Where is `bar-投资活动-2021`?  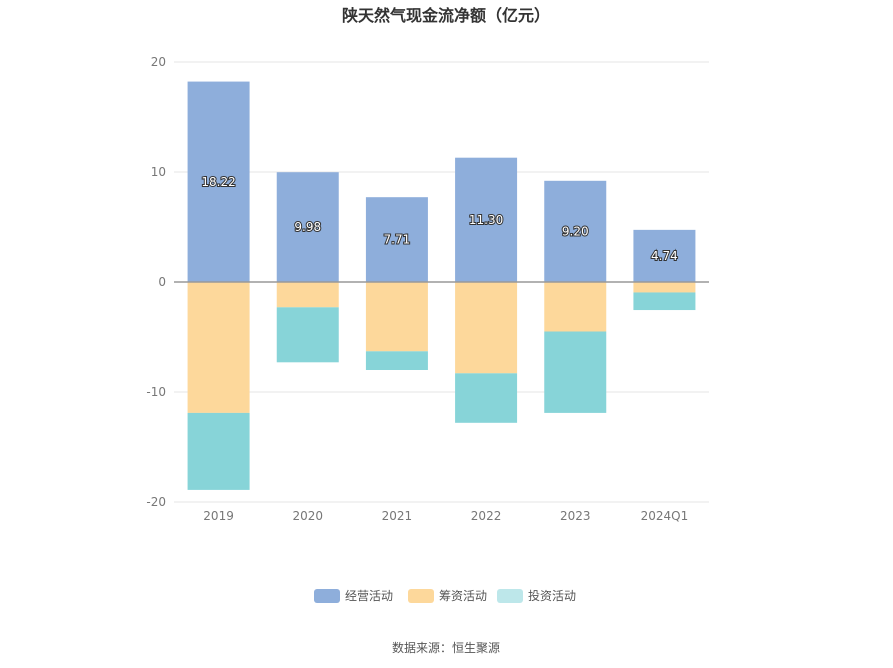
bar-投资活动-2021 is located at coordinates (396, 360).